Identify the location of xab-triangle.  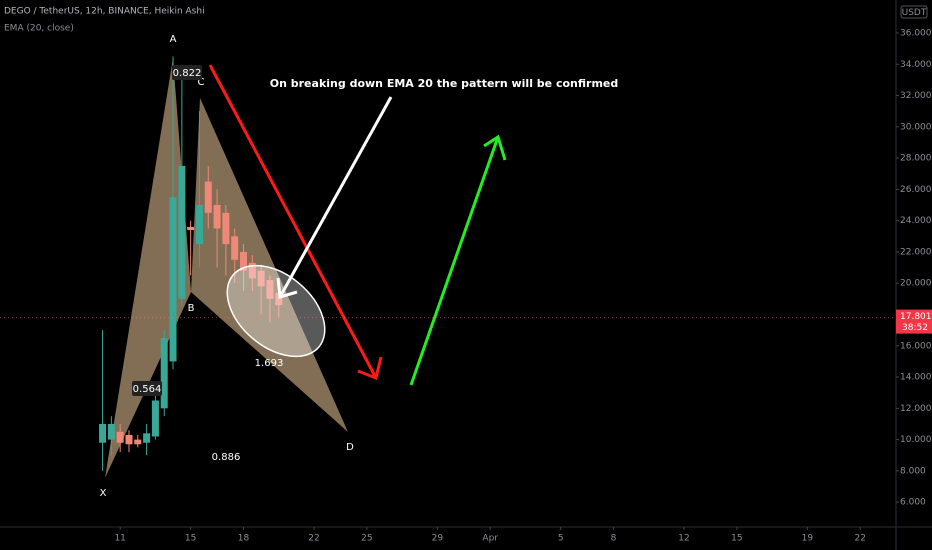
(148, 268).